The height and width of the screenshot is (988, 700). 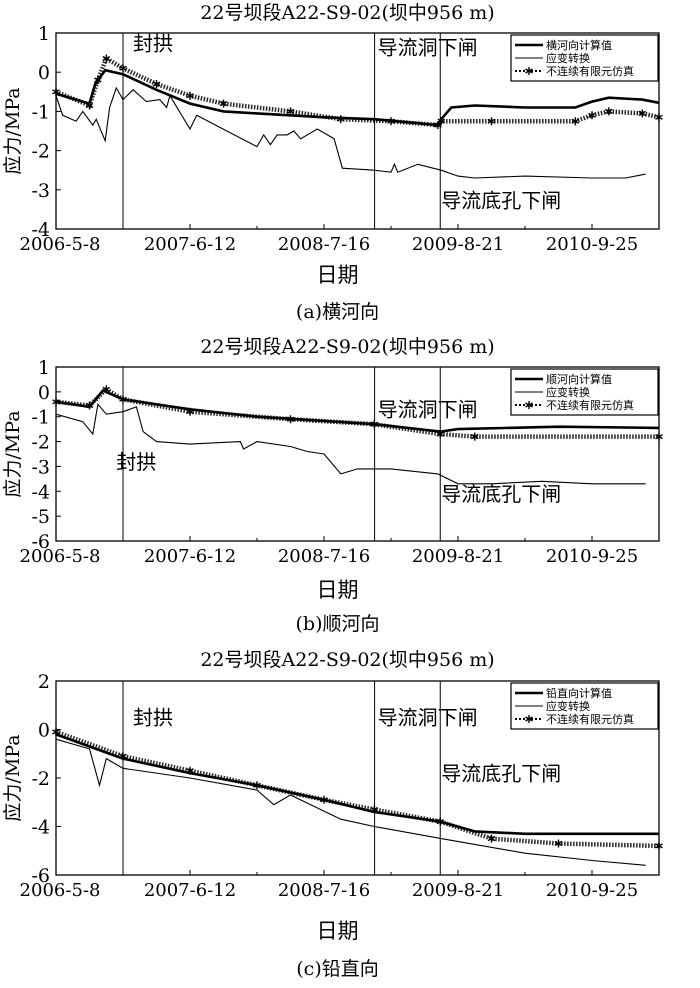 I want to click on chart-caption: (a)横河向, so click(x=337, y=312).